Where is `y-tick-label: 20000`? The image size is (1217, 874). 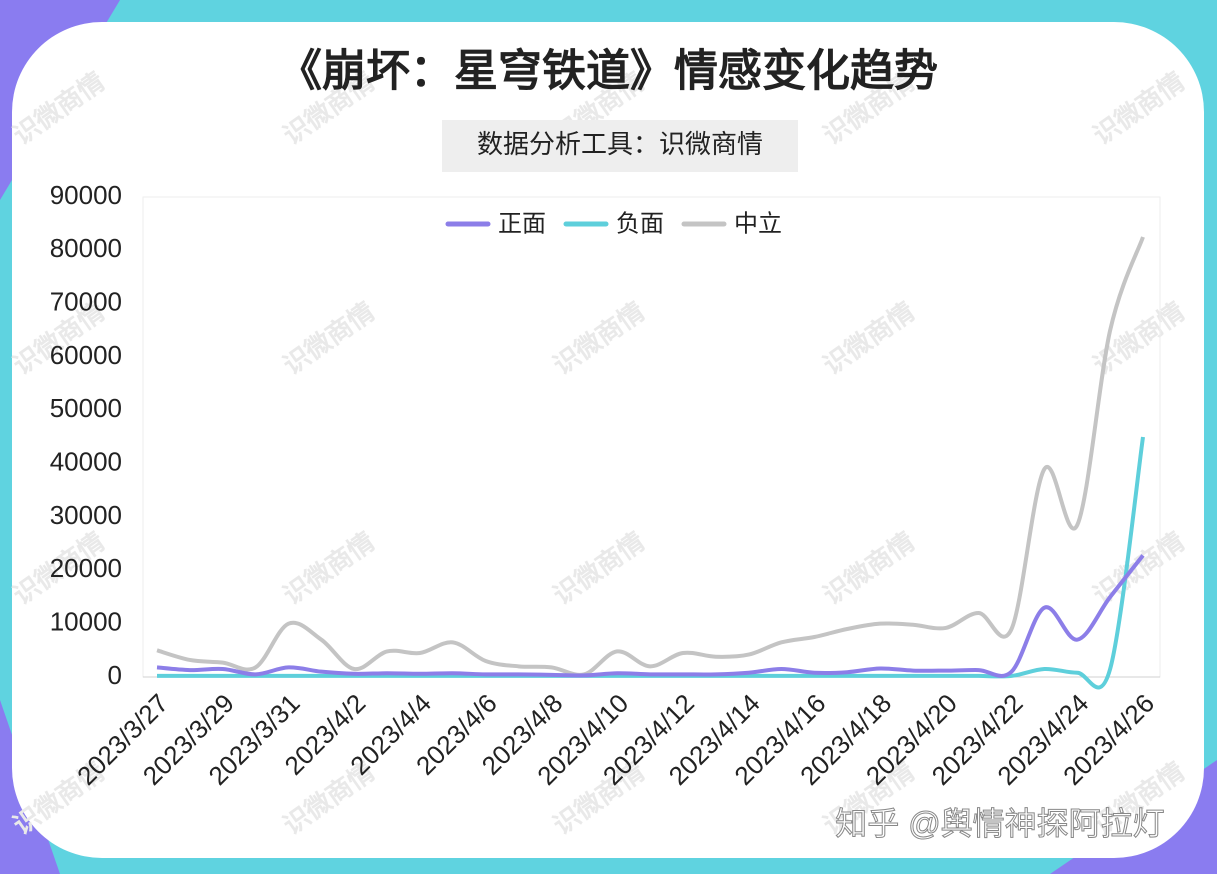 y-tick-label: 20000 is located at coordinates (86, 568).